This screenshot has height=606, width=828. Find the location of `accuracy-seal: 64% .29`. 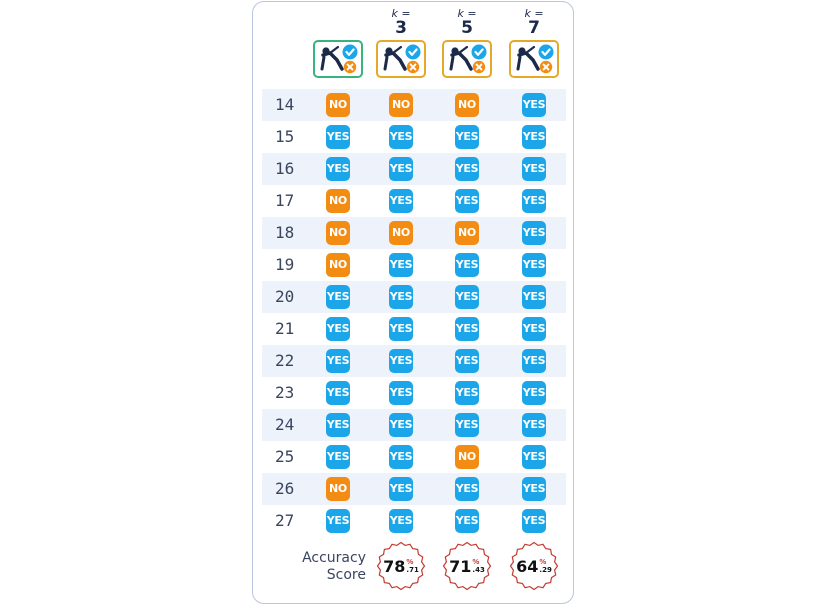

accuracy-seal: 64% .29 is located at coordinates (534, 566).